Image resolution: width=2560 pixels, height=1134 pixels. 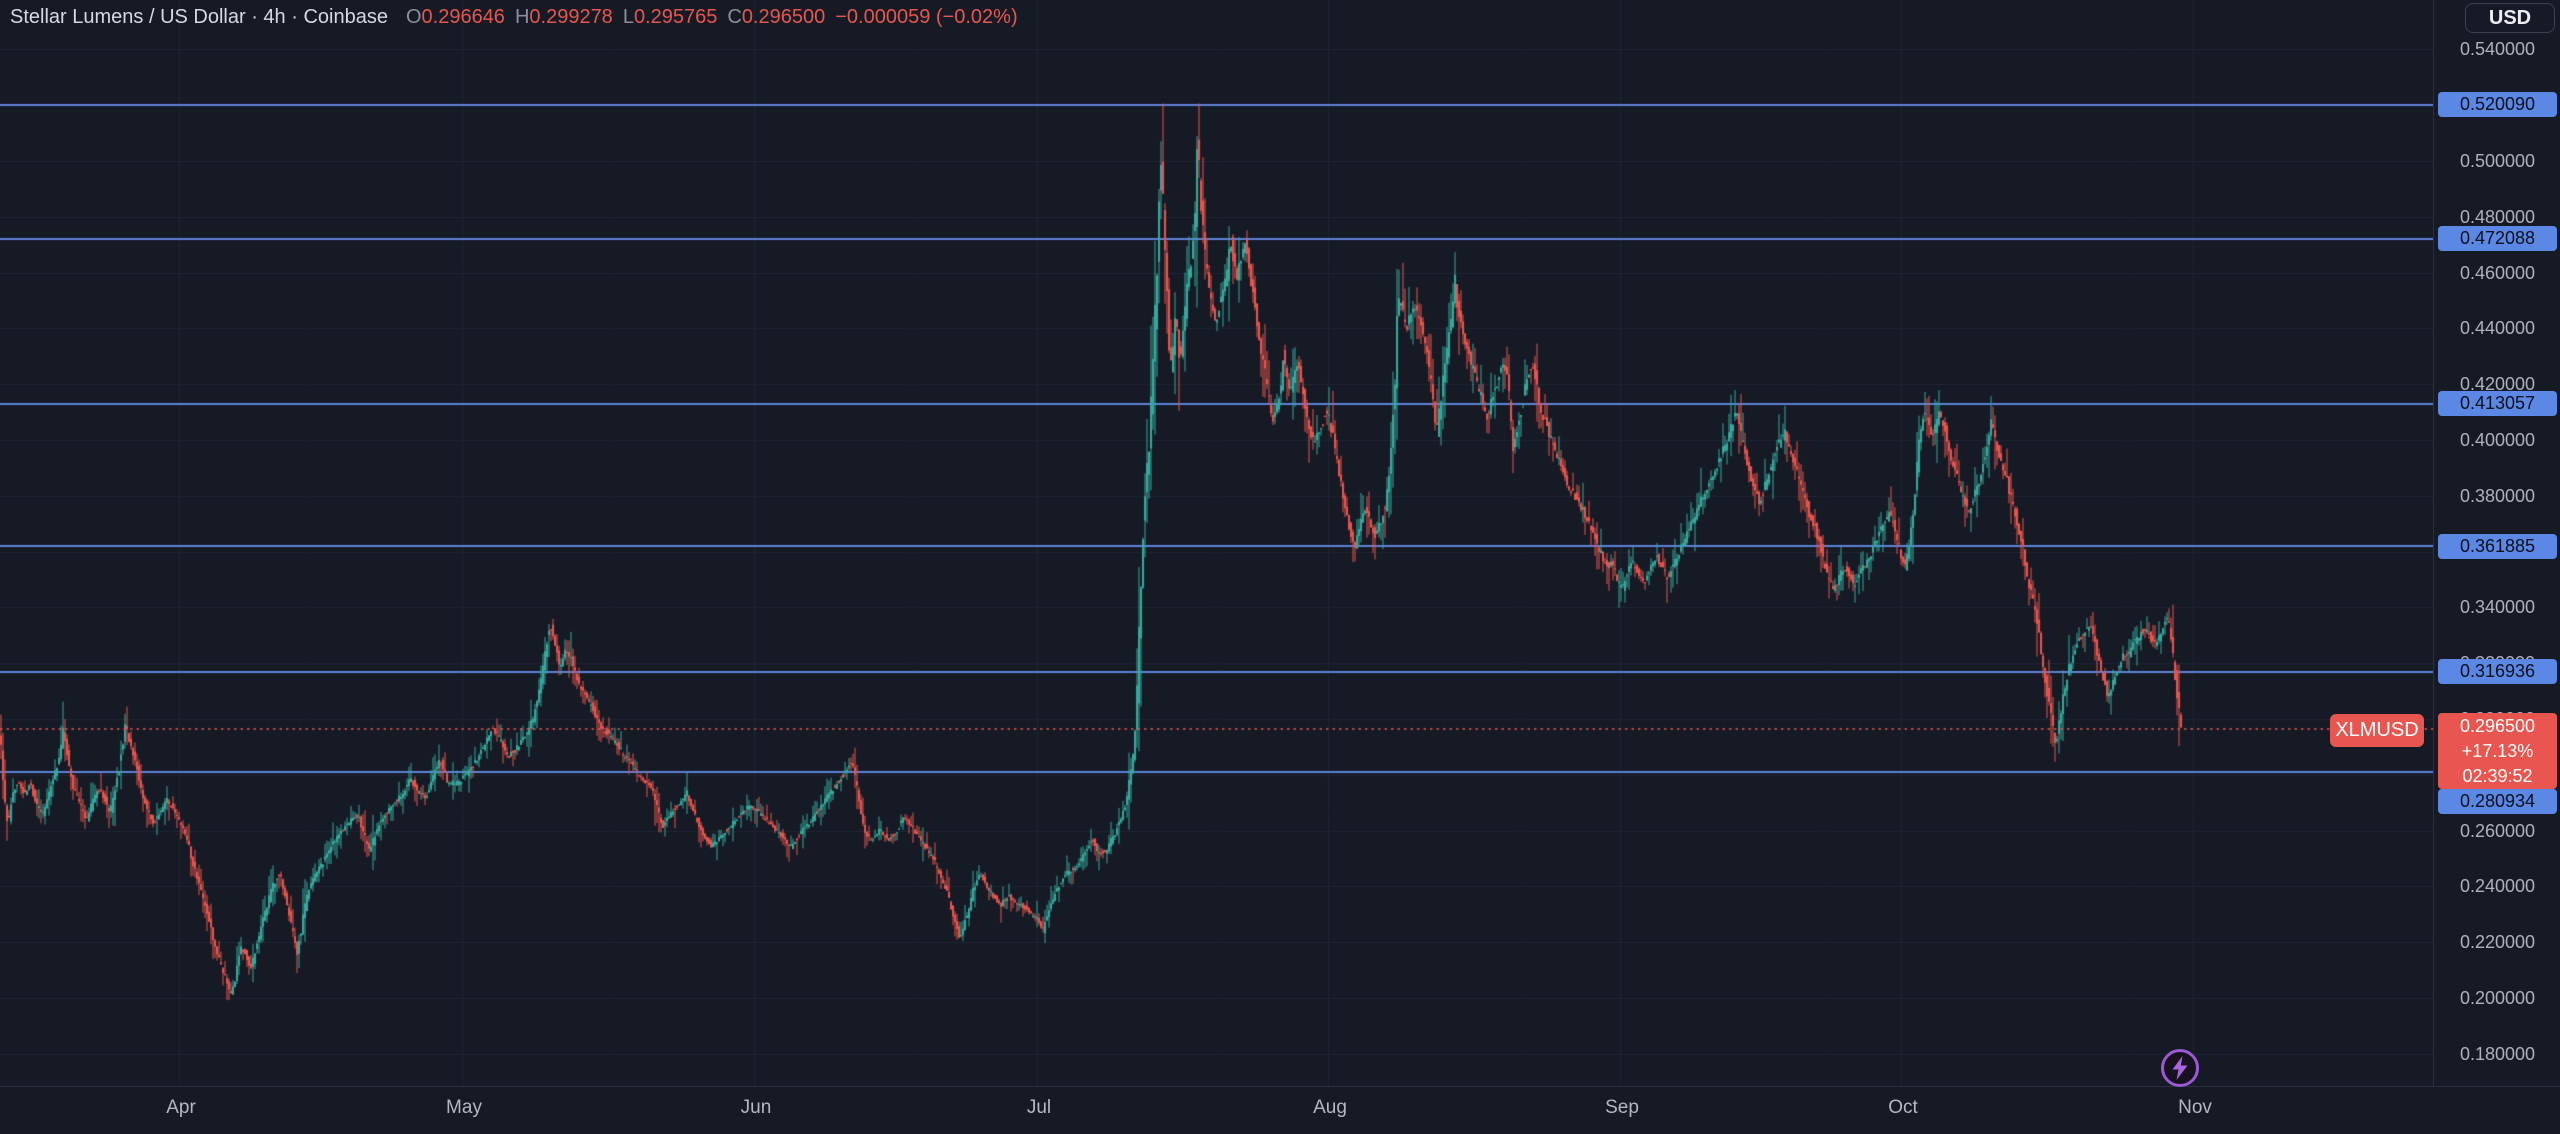 I want to click on low-label: L, so click(x=628, y=16).